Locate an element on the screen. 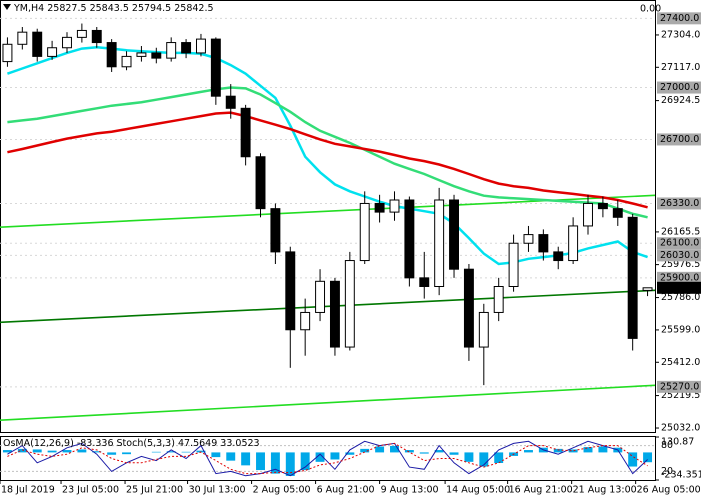  y-tick-label: 25786.0 is located at coordinates (680, 297).